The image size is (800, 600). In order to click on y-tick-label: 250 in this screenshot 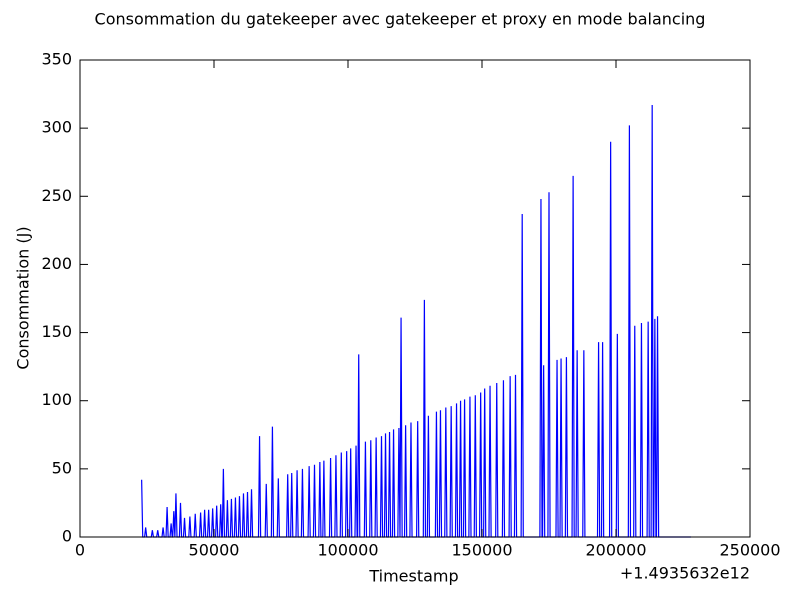, I will do `click(56, 195)`.